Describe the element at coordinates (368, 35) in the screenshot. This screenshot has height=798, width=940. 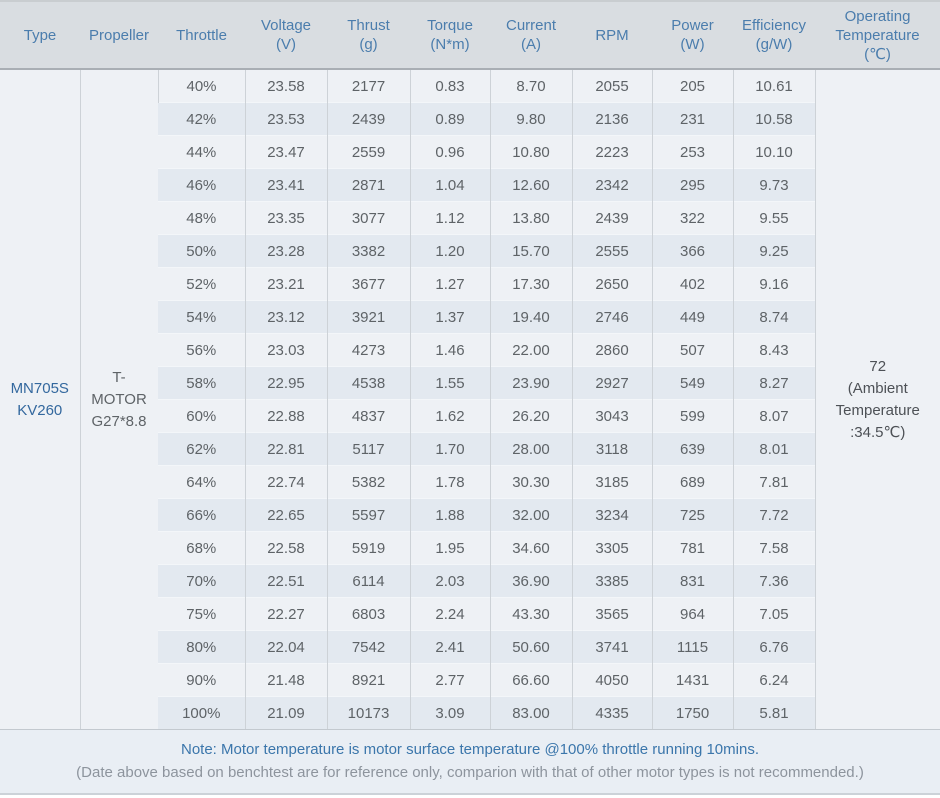
I see `column-header-thrust: Thrust (g)` at that location.